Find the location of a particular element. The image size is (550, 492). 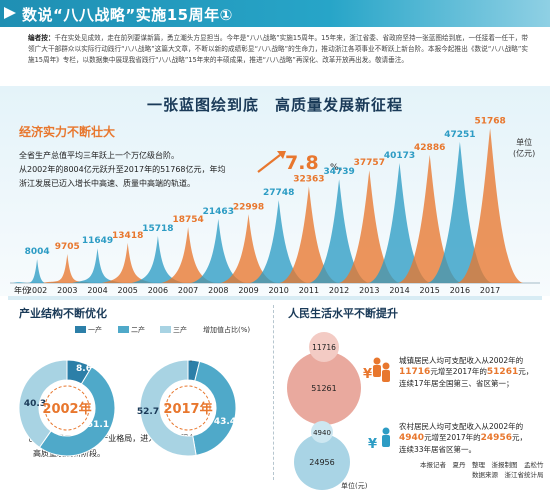

gdp-value-label-2002: 8004 is located at coordinates (37, 252).